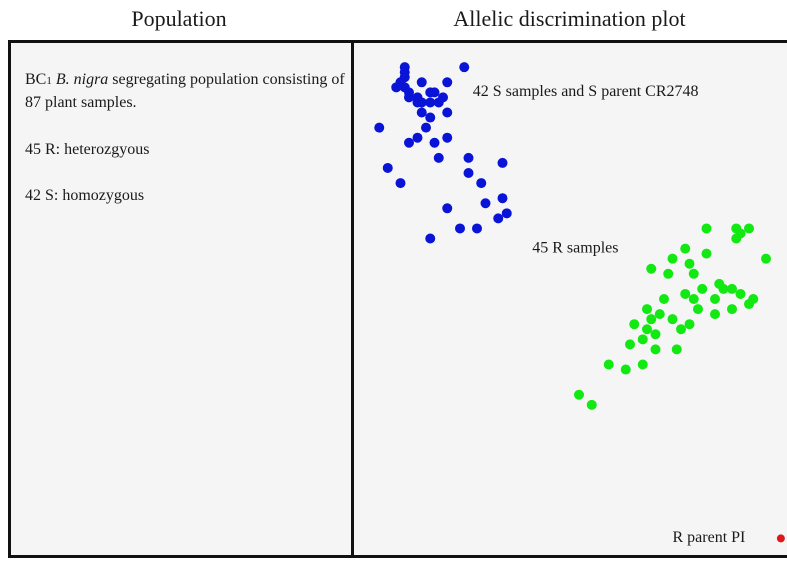 The width and height of the screenshot is (787, 562). I want to click on r-count-text: 45 R: heterozgyous, so click(87, 149).